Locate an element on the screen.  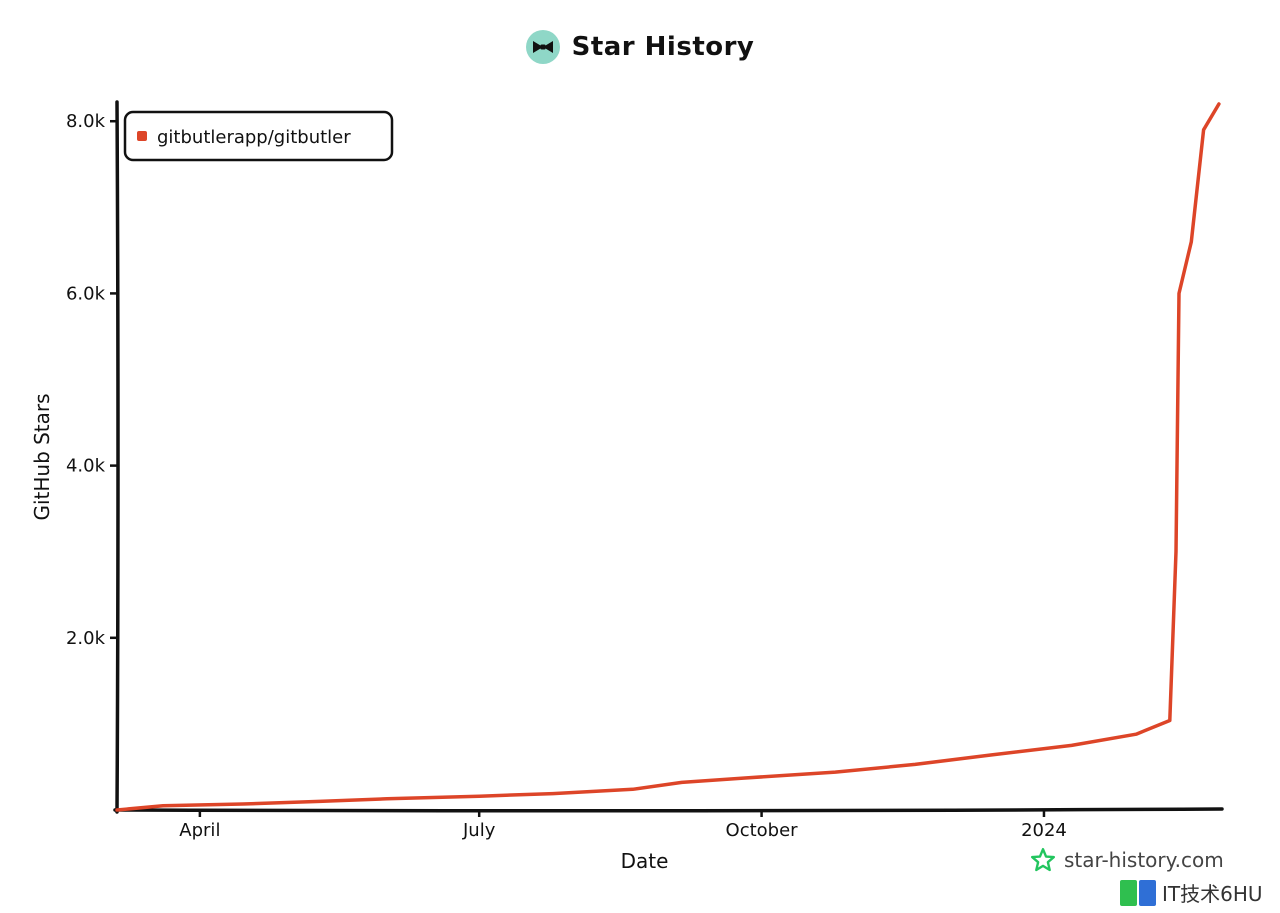
x-tick-label: April is located at coordinates (199, 830).